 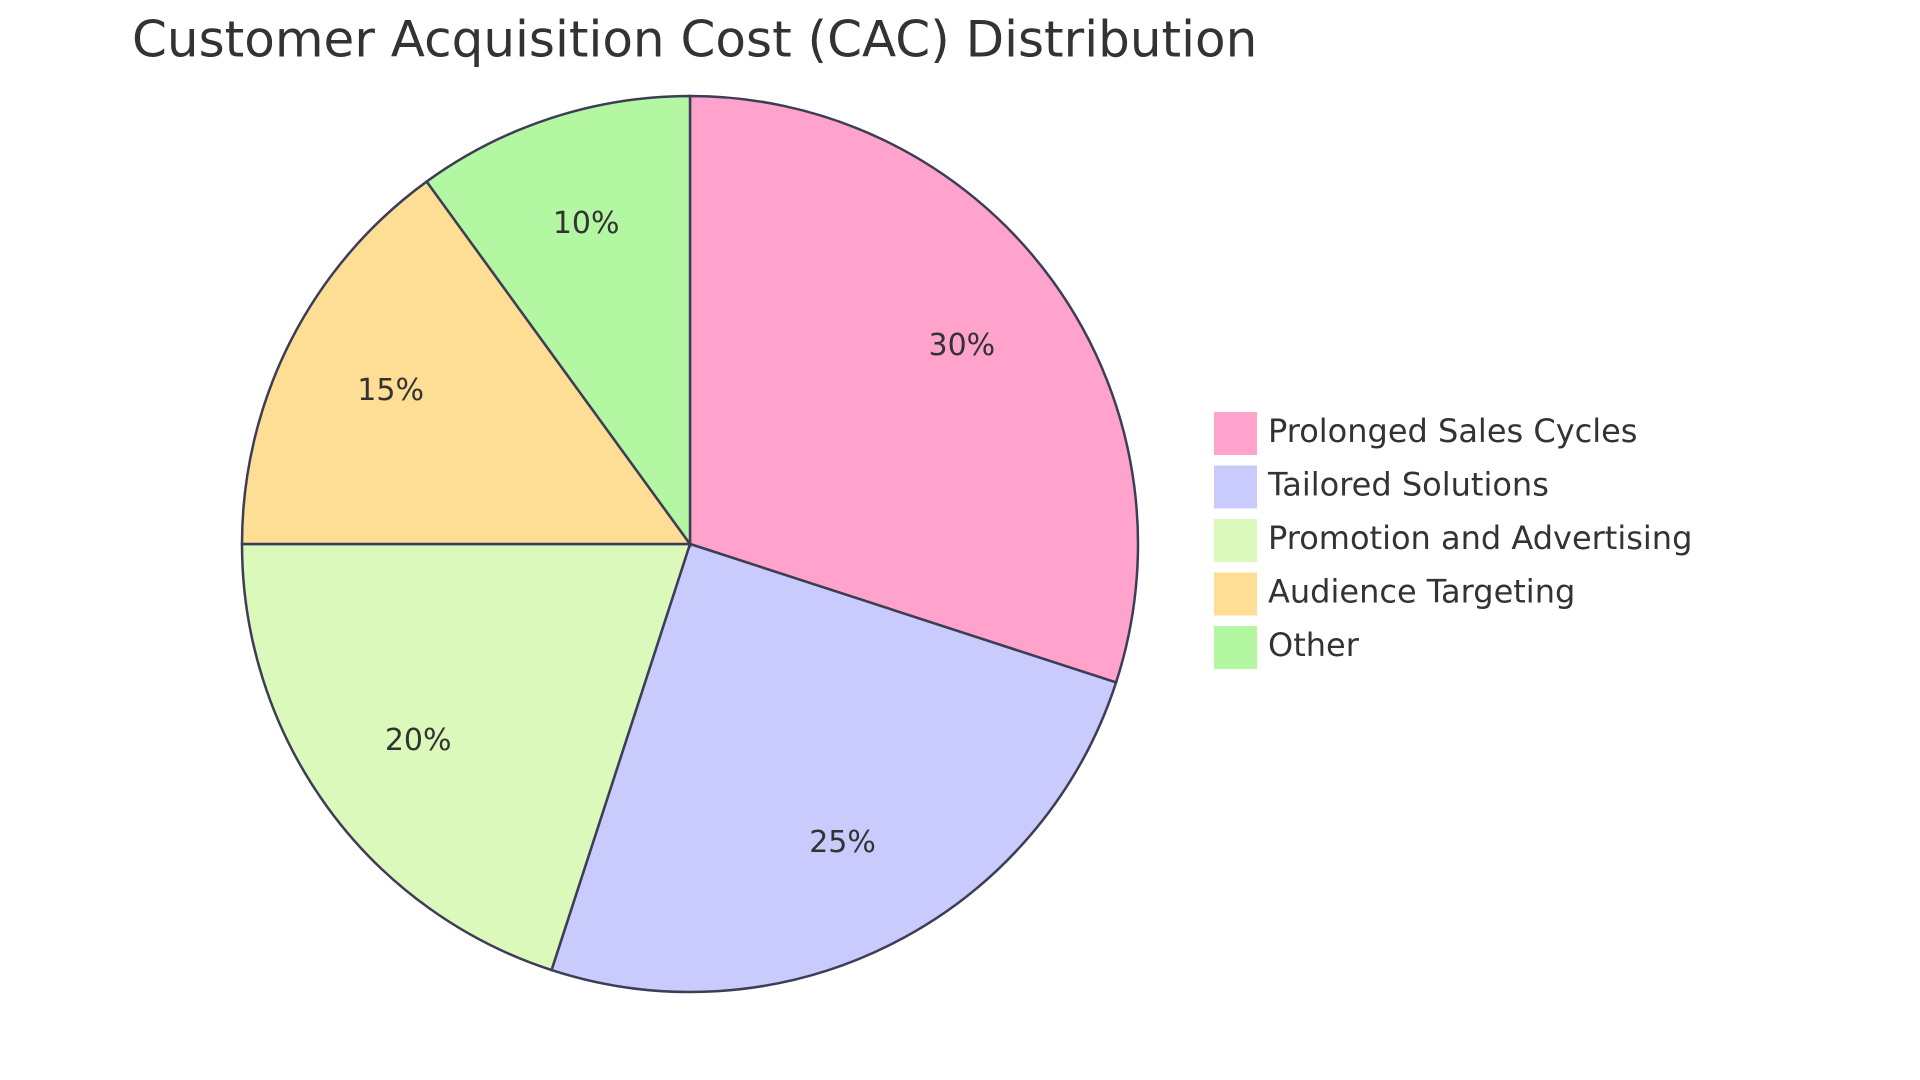 What do you see at coordinates (1408, 485) in the screenshot?
I see `legend-label: Tailored Solutions` at bounding box center [1408, 485].